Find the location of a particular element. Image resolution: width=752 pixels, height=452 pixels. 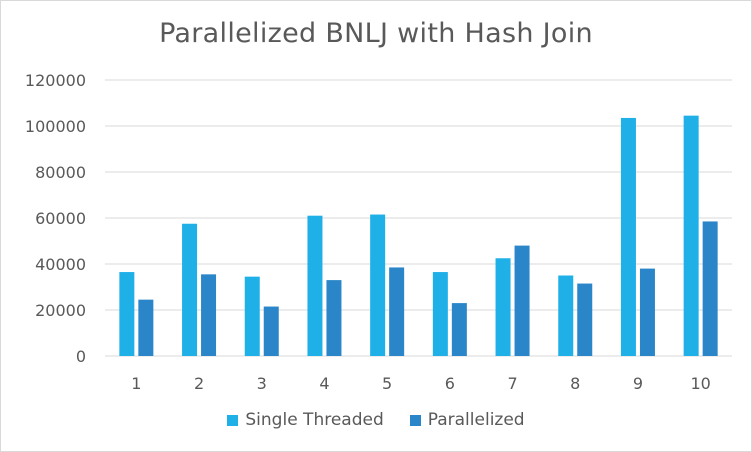

y-tick-label: 20000 is located at coordinates (60, 310).